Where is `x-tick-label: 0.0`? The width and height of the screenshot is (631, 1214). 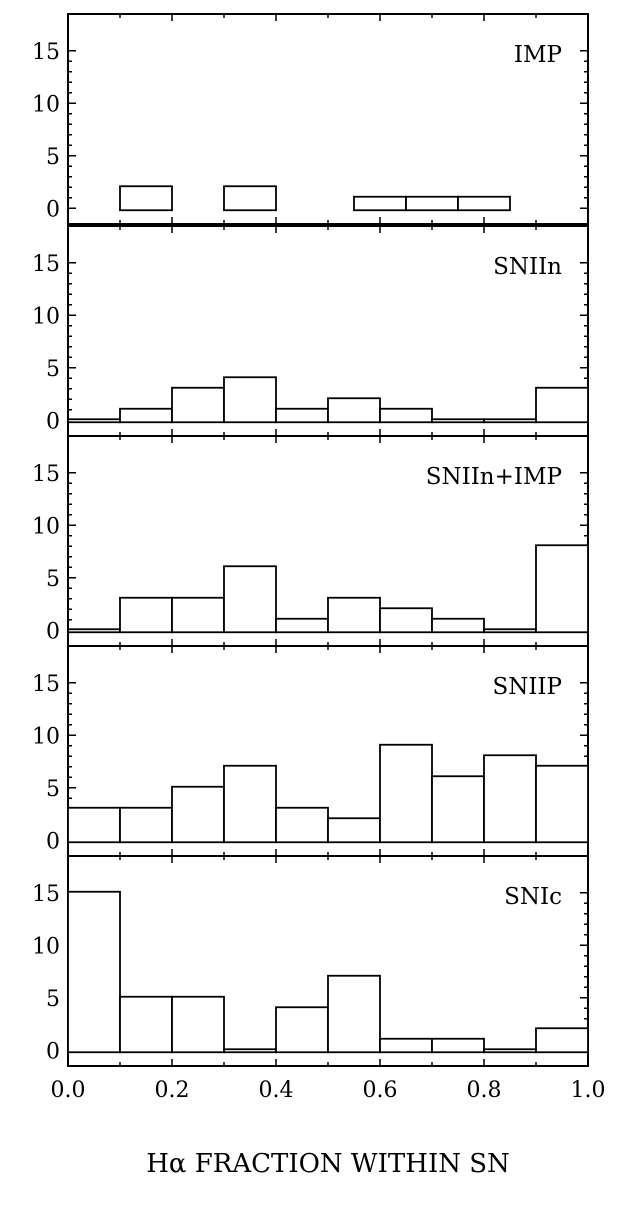 x-tick-label: 0.0 is located at coordinates (68, 1090).